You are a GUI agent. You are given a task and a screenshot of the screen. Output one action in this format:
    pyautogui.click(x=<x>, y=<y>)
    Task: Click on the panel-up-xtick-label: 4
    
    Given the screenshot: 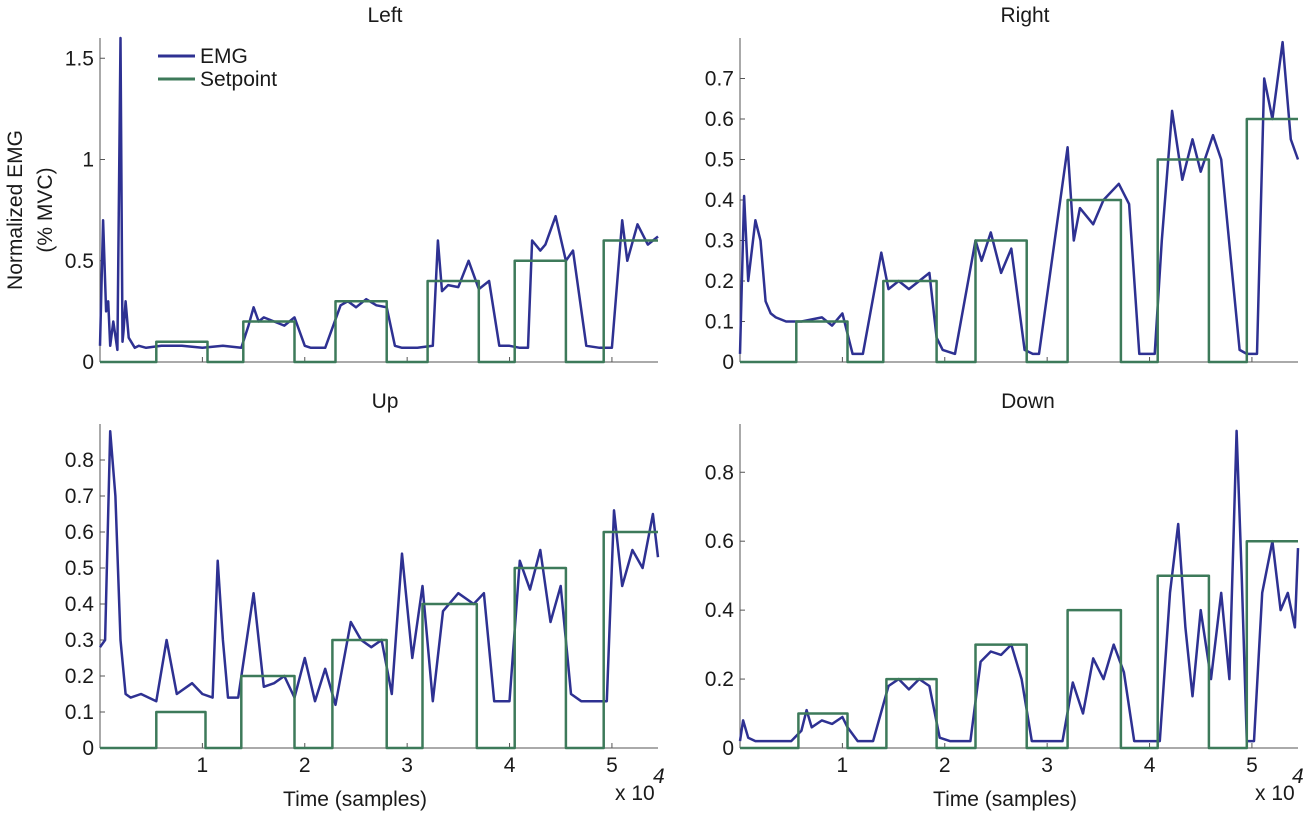 What is the action you would take?
    pyautogui.click(x=510, y=765)
    